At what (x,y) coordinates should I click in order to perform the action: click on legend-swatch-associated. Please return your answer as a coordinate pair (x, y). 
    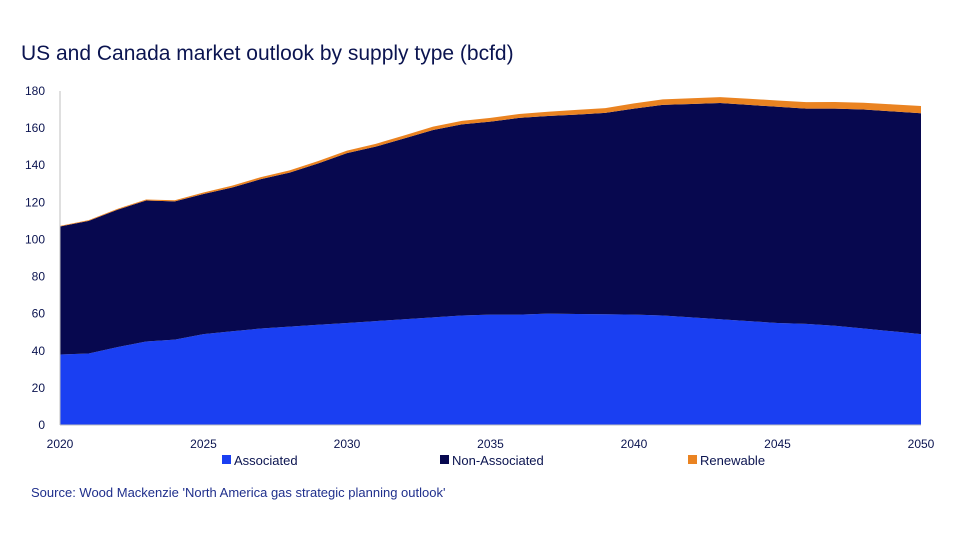
    Looking at the image, I should click on (226, 459).